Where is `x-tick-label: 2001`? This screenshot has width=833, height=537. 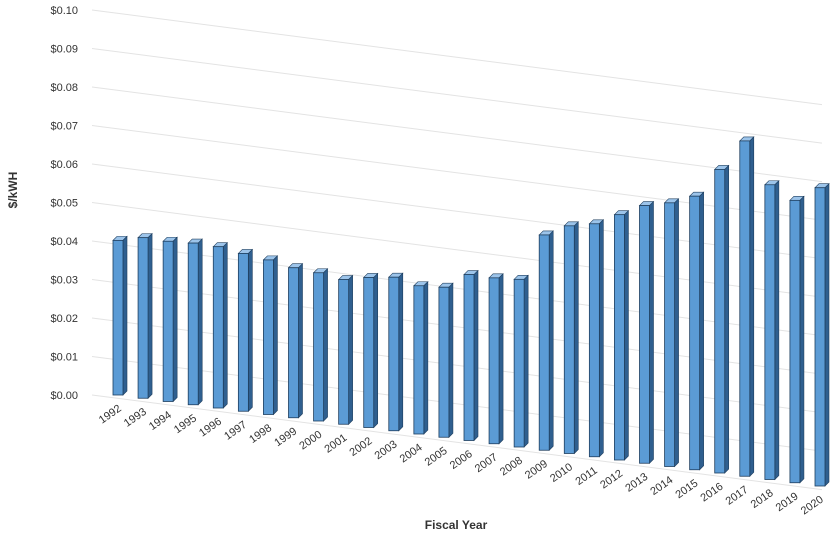
x-tick-label: 2001 is located at coordinates (335, 444).